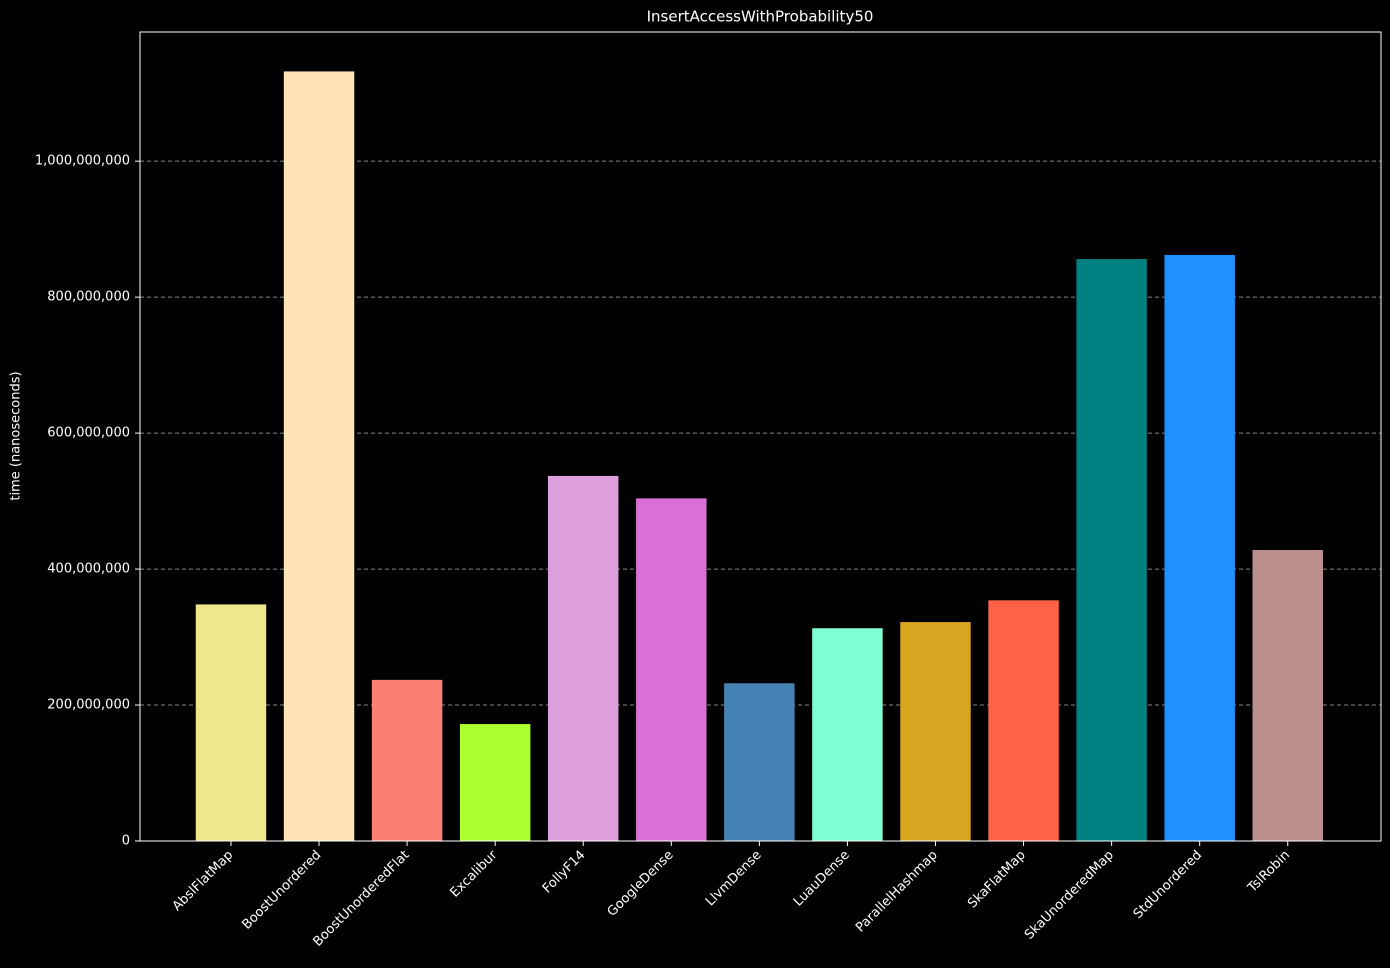 This screenshot has height=968, width=1390. What do you see at coordinates (16, 435) in the screenshot?
I see `y-axis-label: time (nanoseconds)` at bounding box center [16, 435].